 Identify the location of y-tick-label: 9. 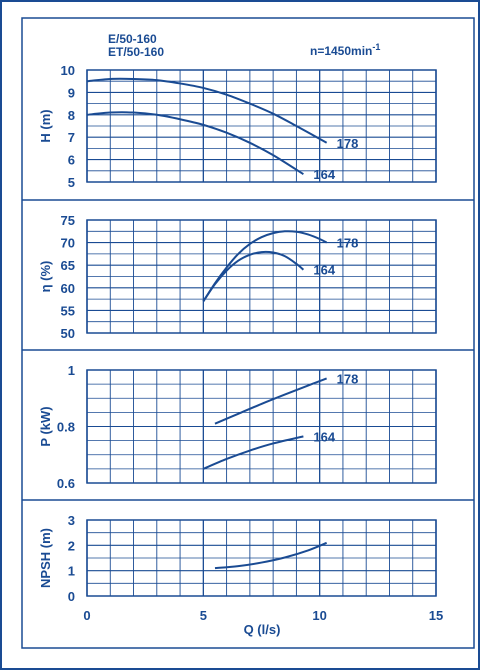
(71, 92).